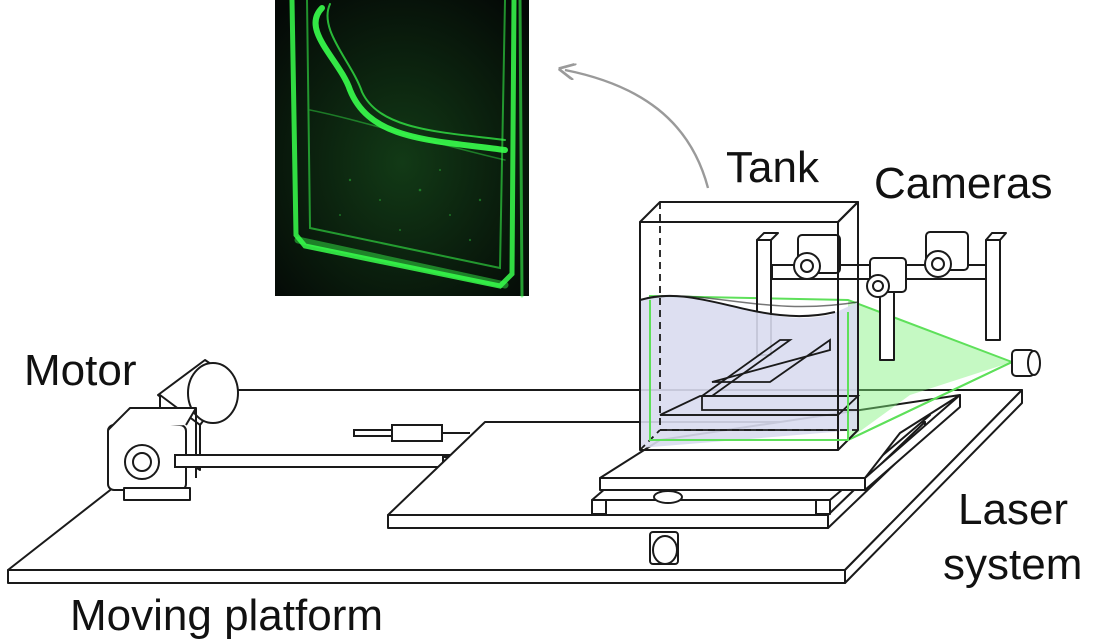  Describe the element at coordinates (664, 548) in the screenshot. I see `platform-roller` at that location.